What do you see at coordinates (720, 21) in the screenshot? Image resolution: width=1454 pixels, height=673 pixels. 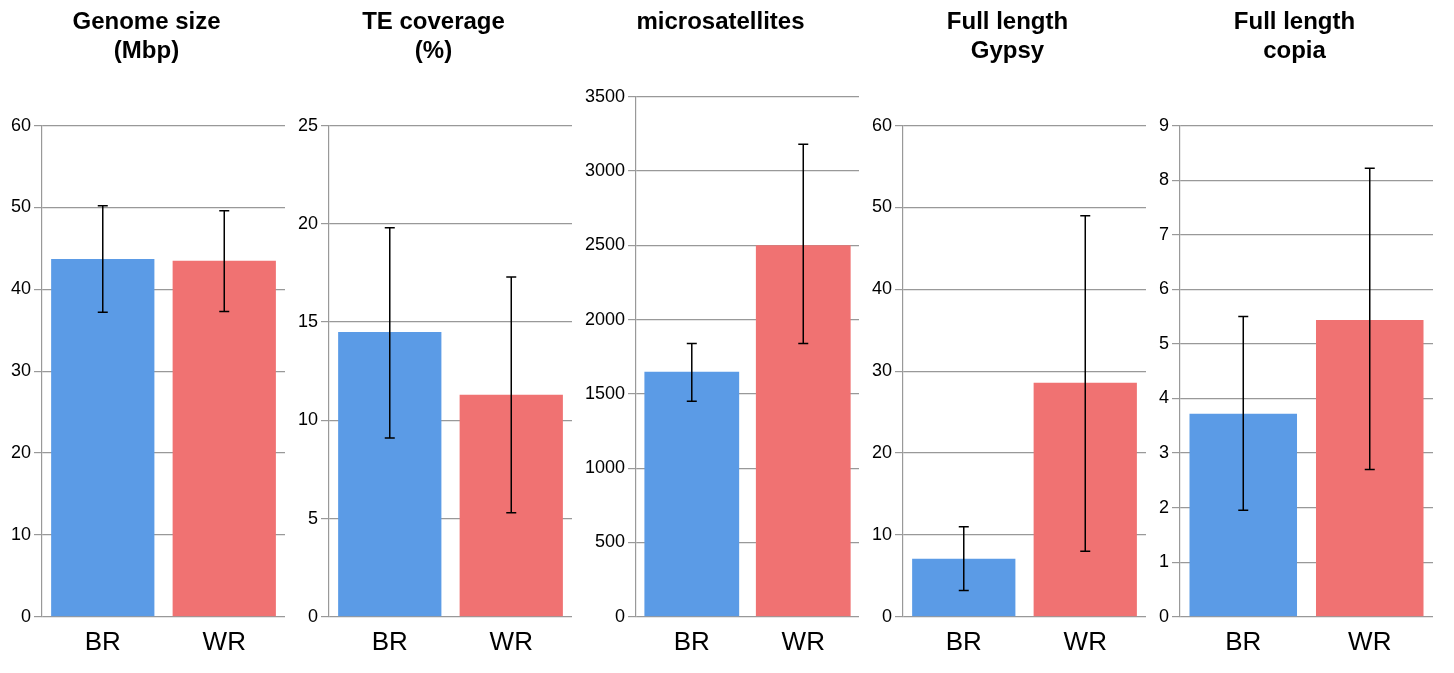 I see `chart-title: microsatellites` at bounding box center [720, 21].